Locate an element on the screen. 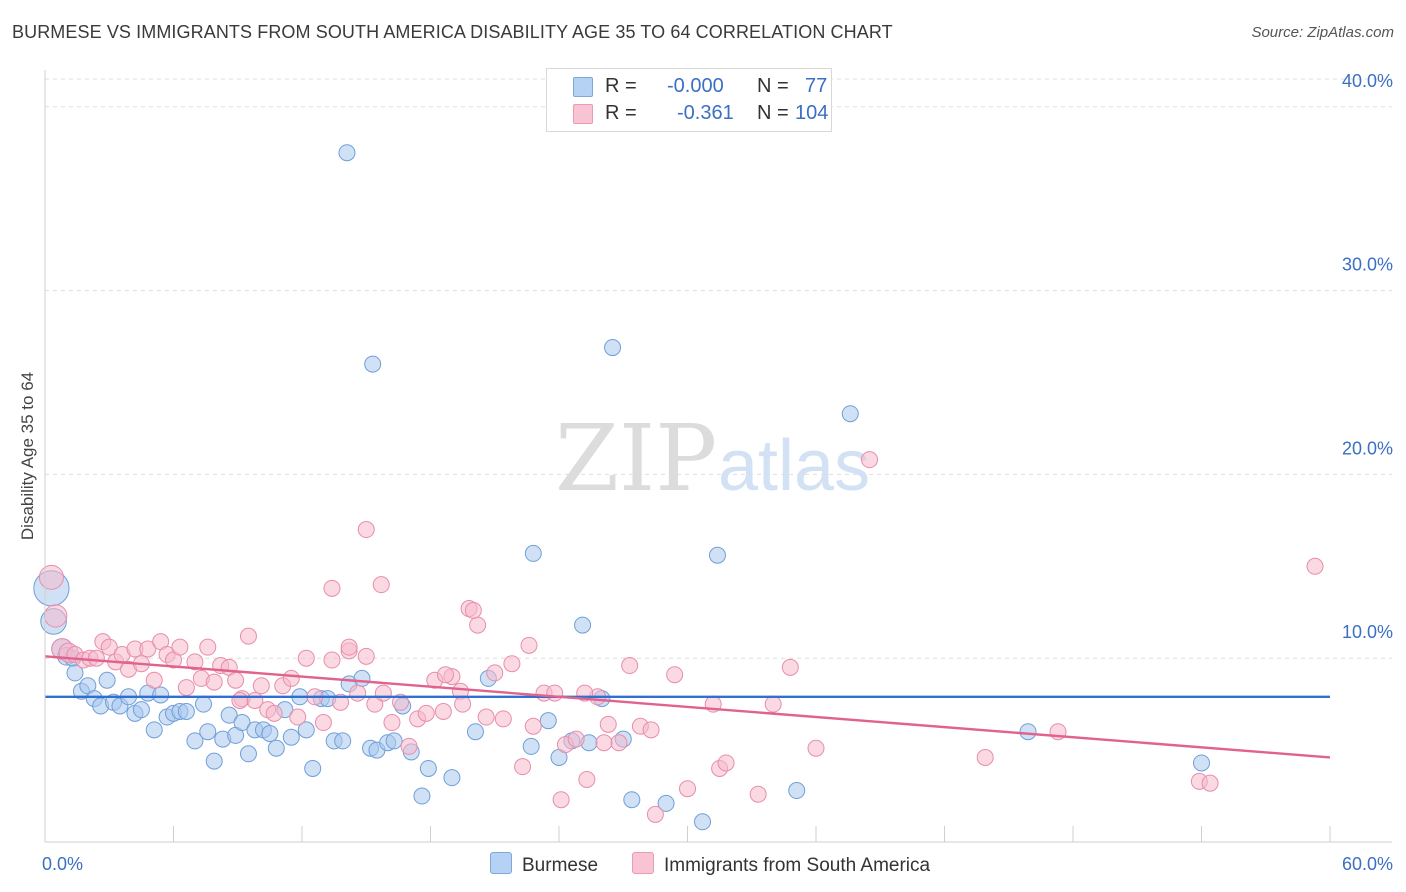 This screenshot has width=1406, height=892. bottom-legend-burmese: Burmese is located at coordinates (544, 864).